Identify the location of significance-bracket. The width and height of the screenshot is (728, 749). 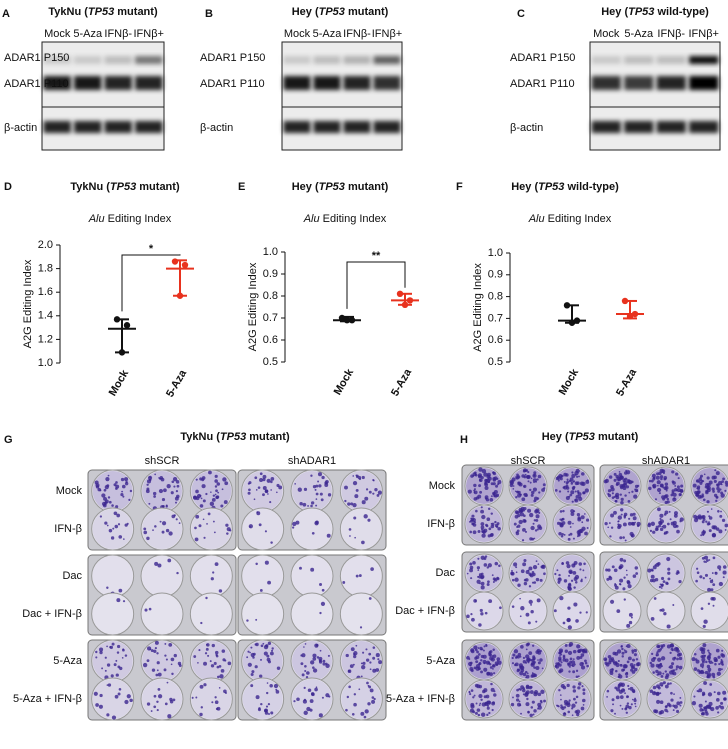
(376, 285).